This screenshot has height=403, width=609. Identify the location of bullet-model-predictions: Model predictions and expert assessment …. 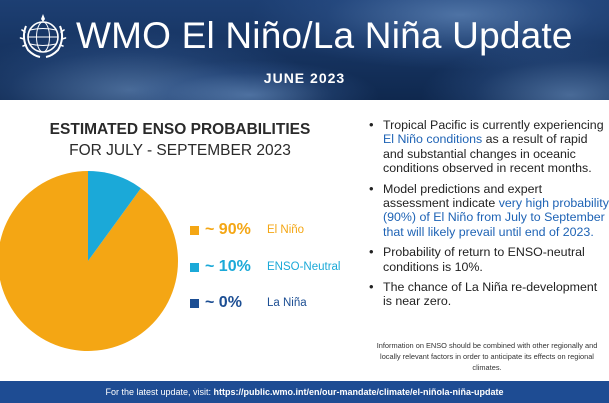
(488, 211).